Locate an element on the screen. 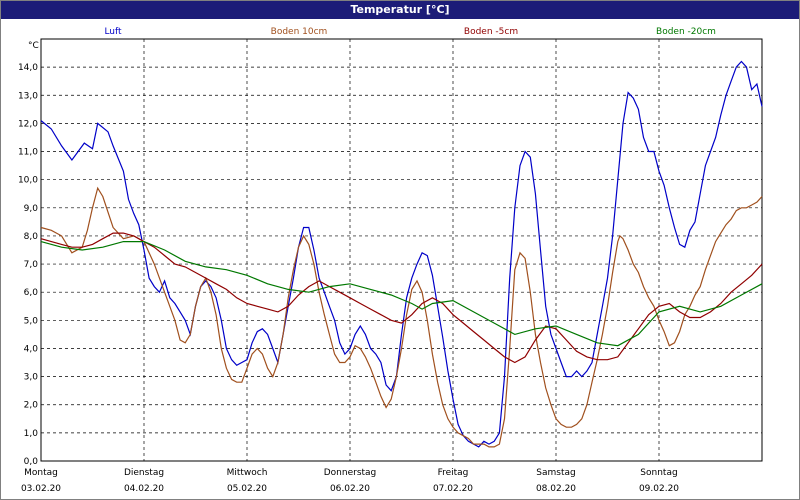  y-tick-label: 6,0 is located at coordinates (31, 293).